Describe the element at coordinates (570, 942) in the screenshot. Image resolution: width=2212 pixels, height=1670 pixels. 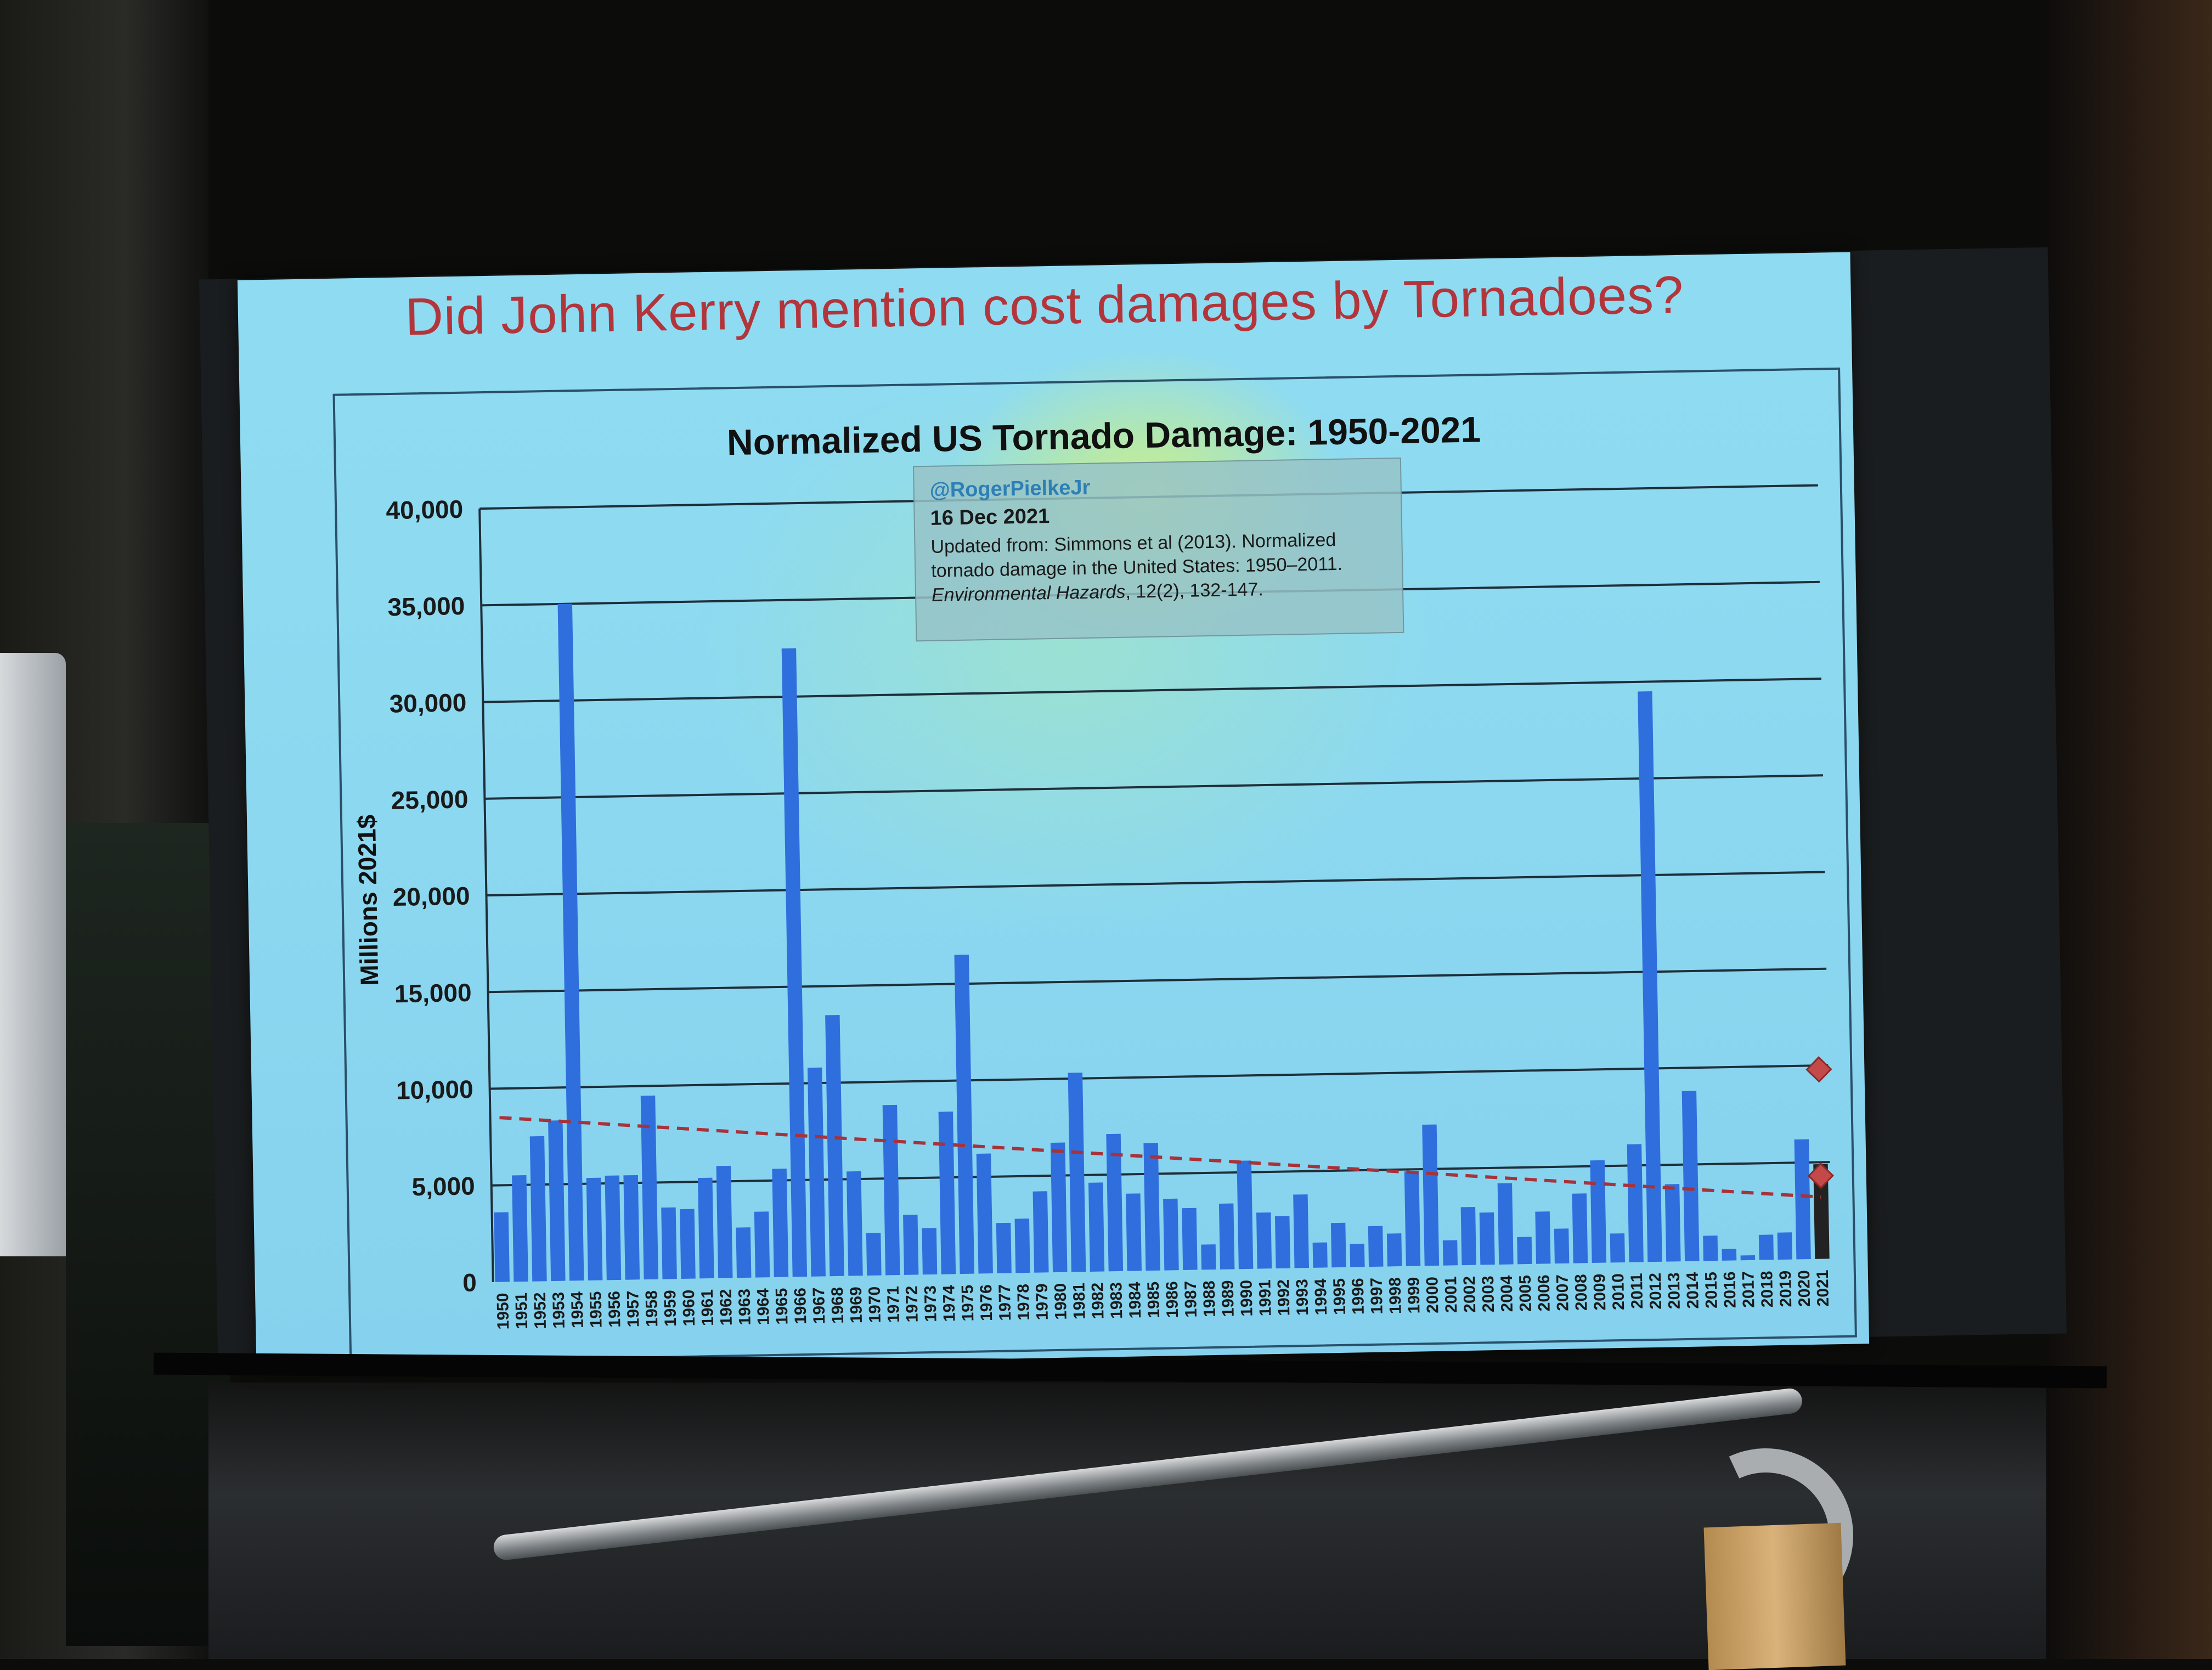
I see `bar-1954` at that location.